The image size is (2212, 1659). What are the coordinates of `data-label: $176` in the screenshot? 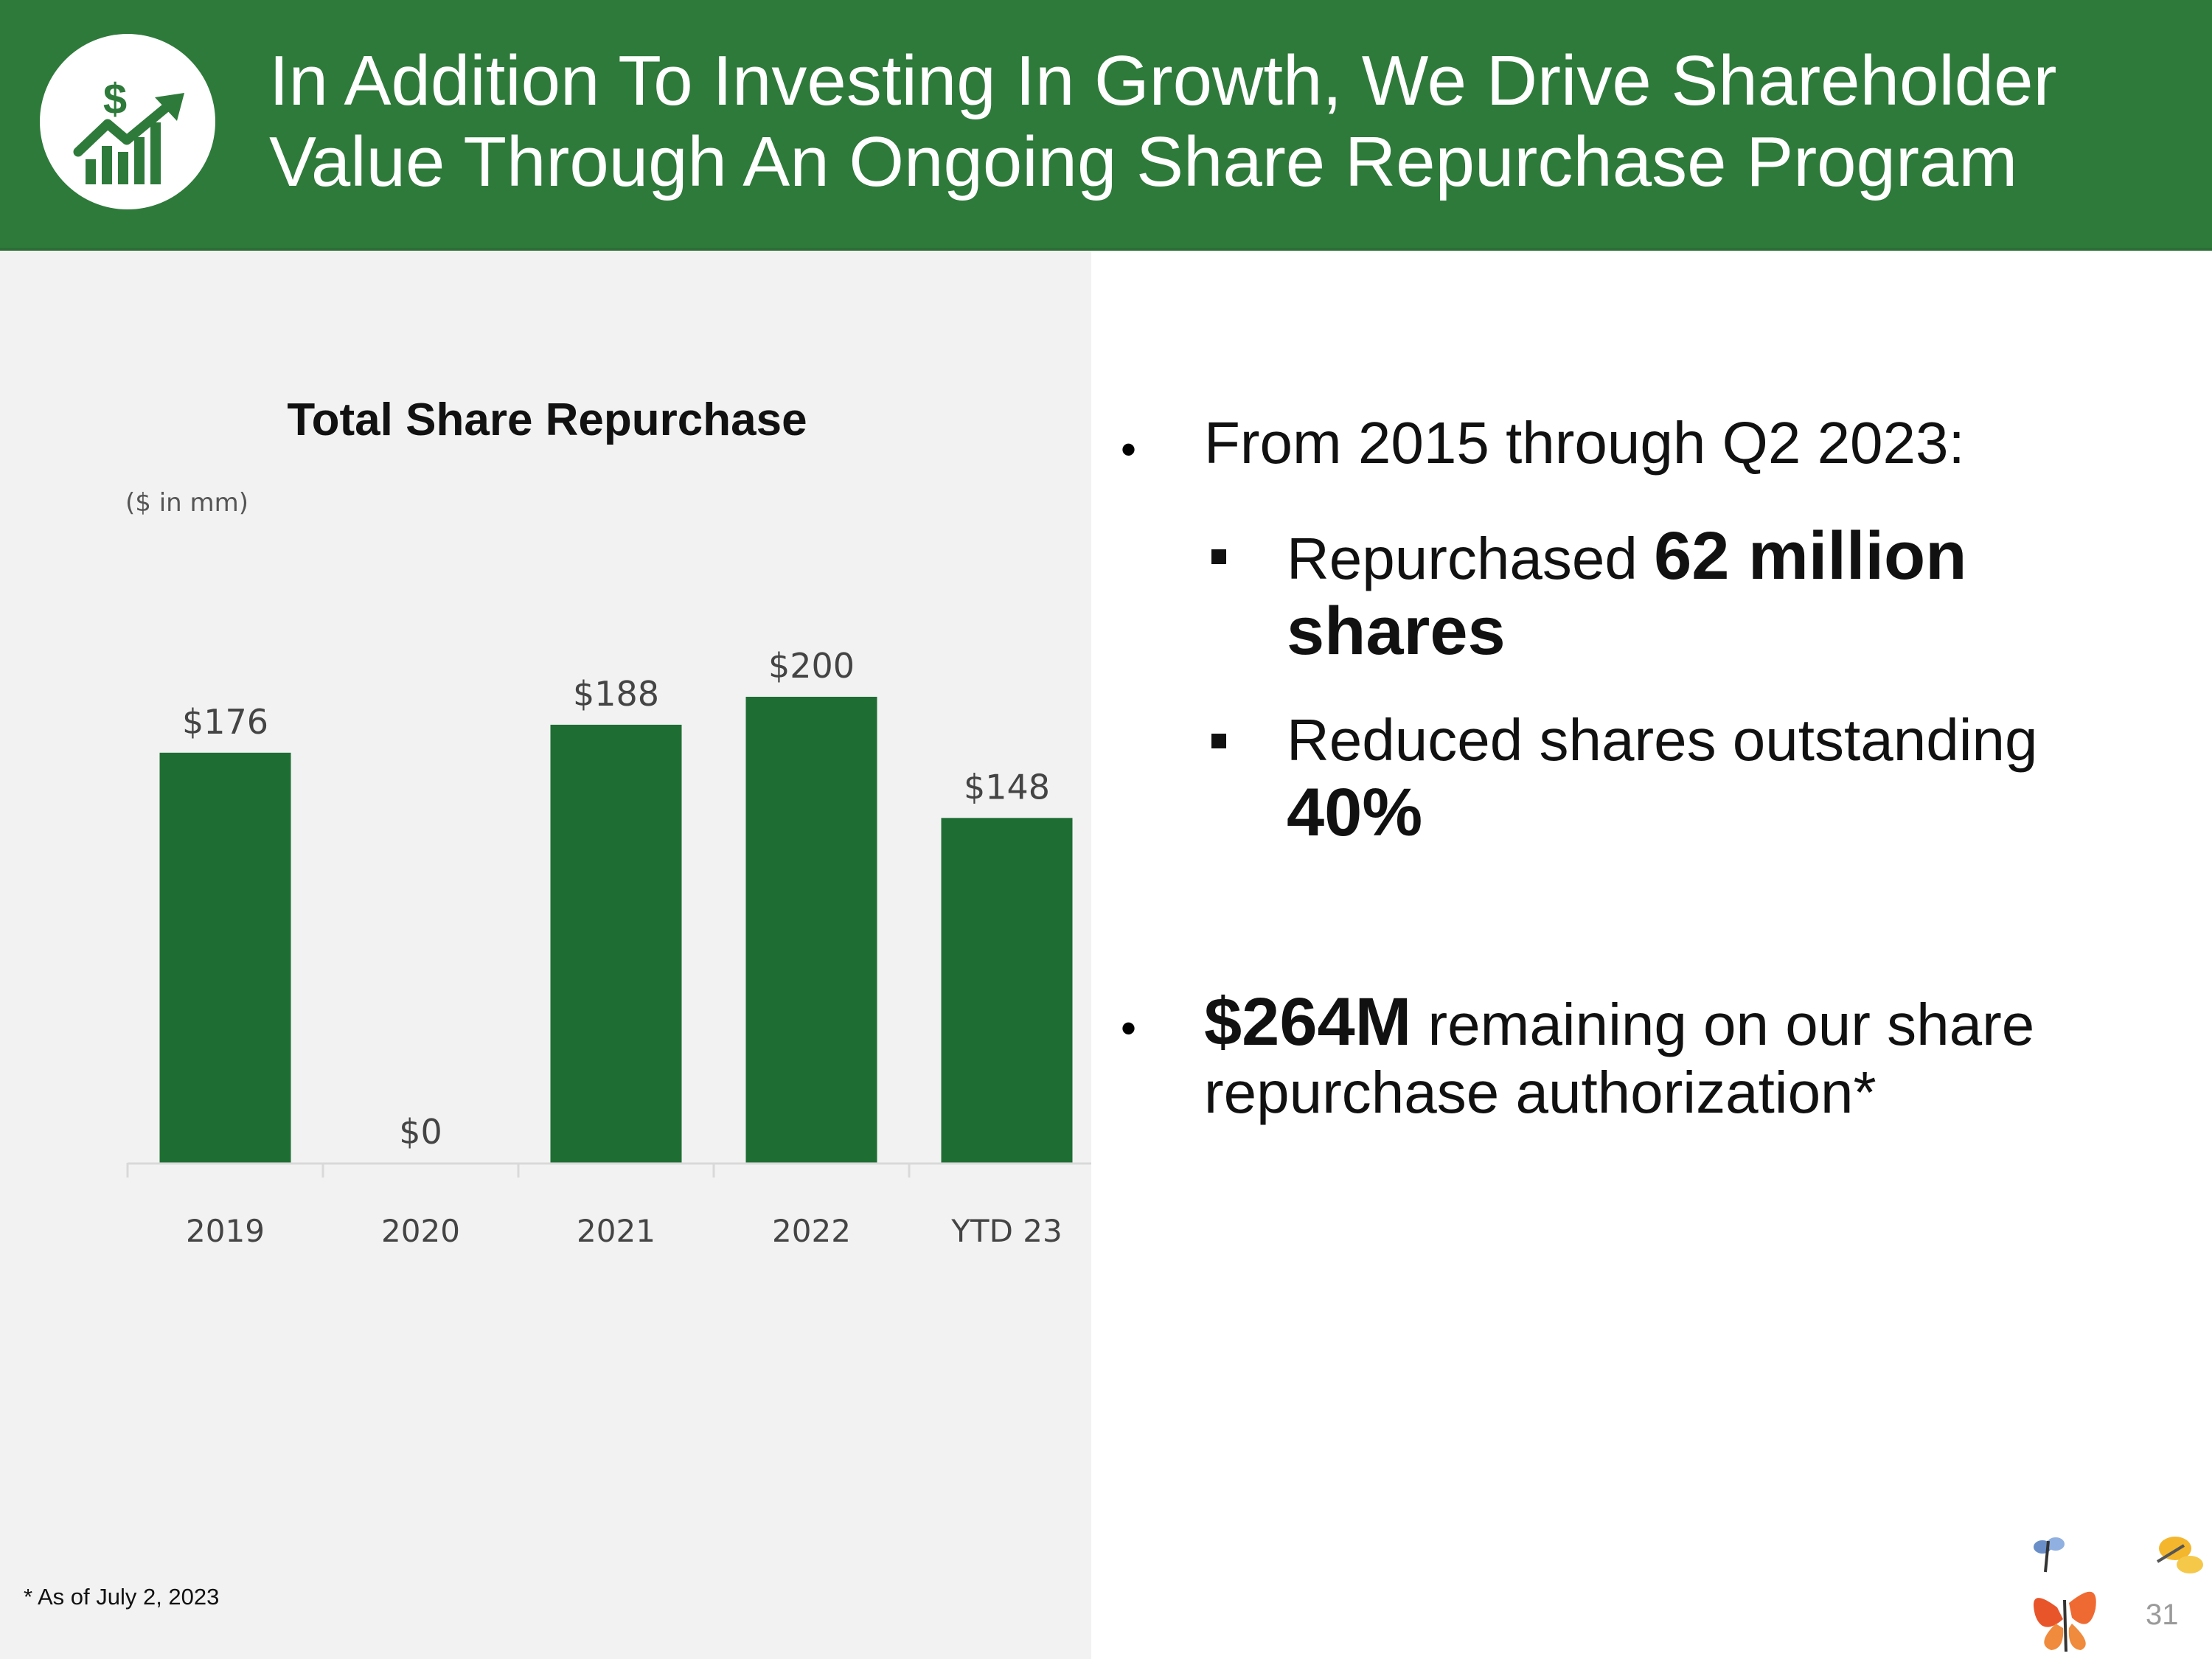 It's located at (225, 722).